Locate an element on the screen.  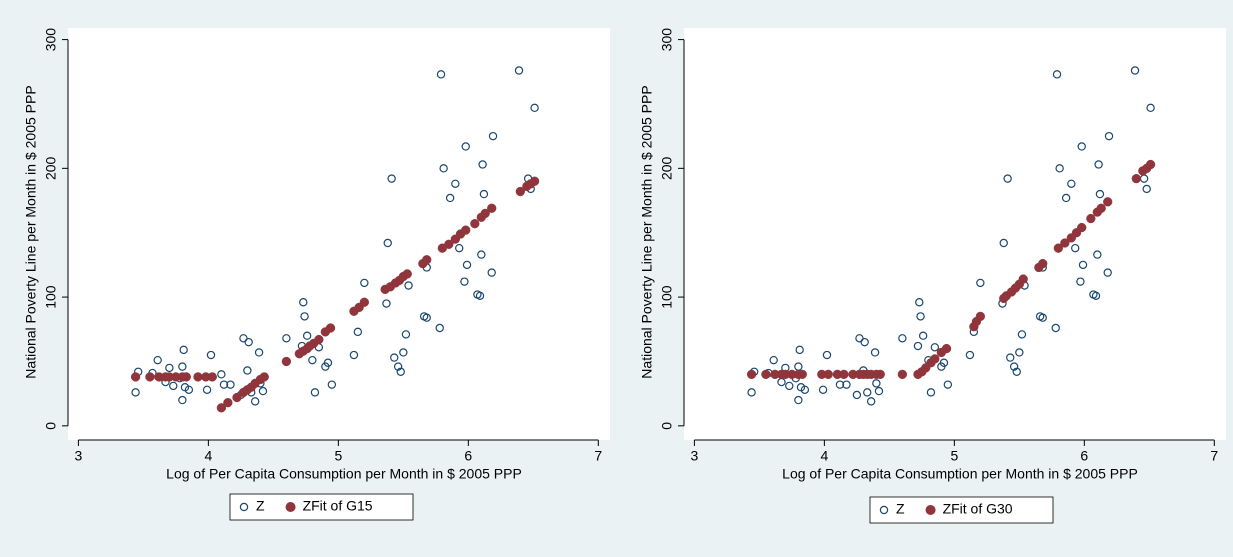
y-tick-label: 0 is located at coordinates (667, 426).